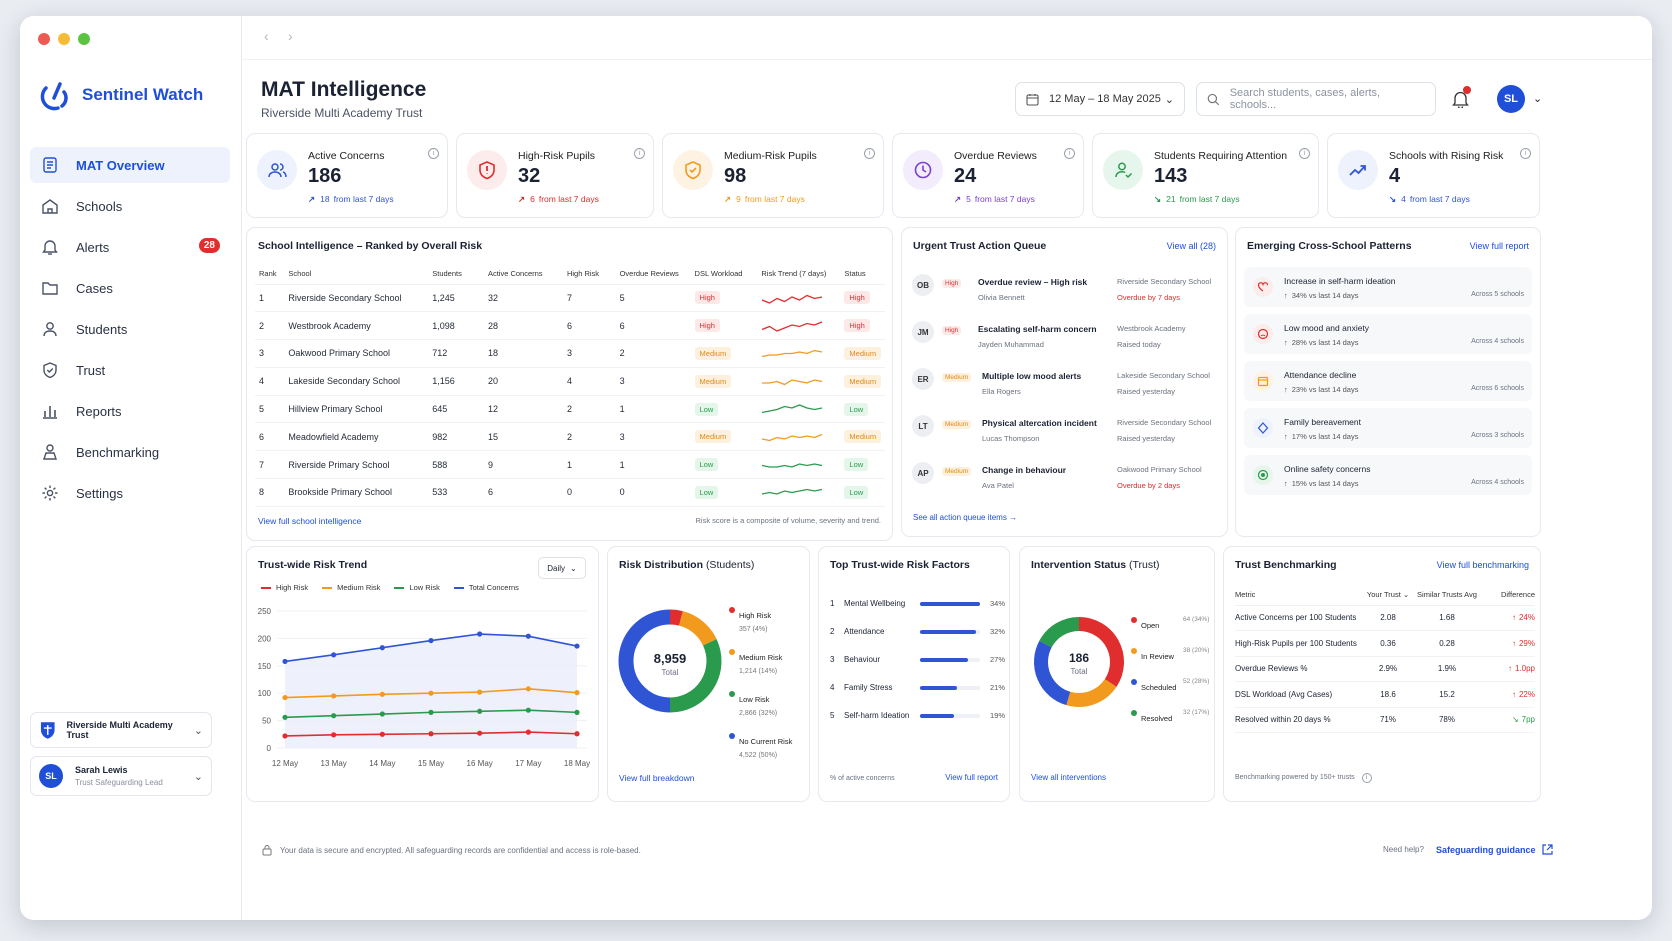 The height and width of the screenshot is (941, 1672). What do you see at coordinates (64, 39) in the screenshot?
I see `minimize-window-button` at bounding box center [64, 39].